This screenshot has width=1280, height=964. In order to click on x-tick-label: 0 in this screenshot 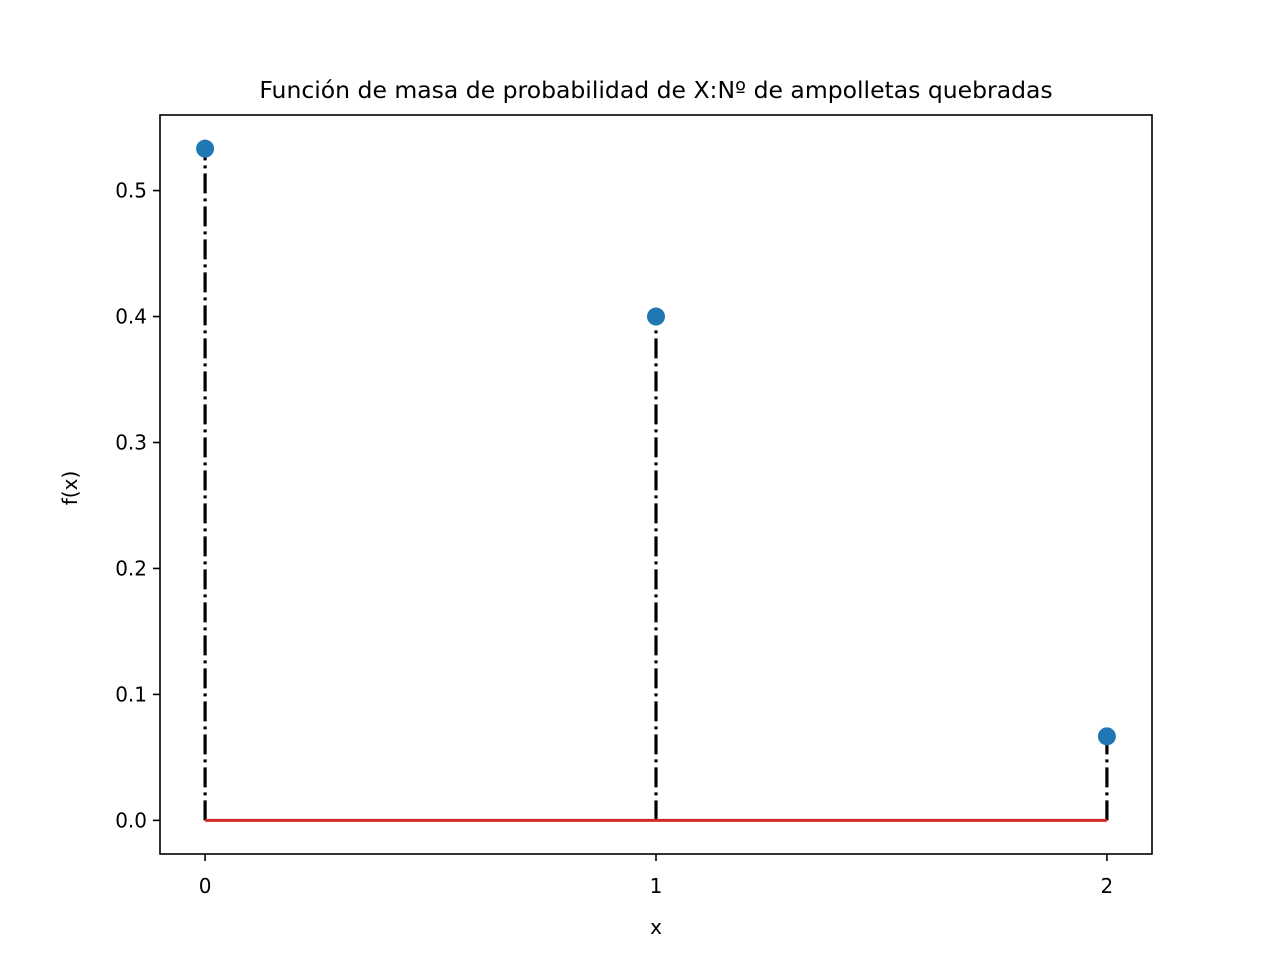, I will do `click(205, 886)`.